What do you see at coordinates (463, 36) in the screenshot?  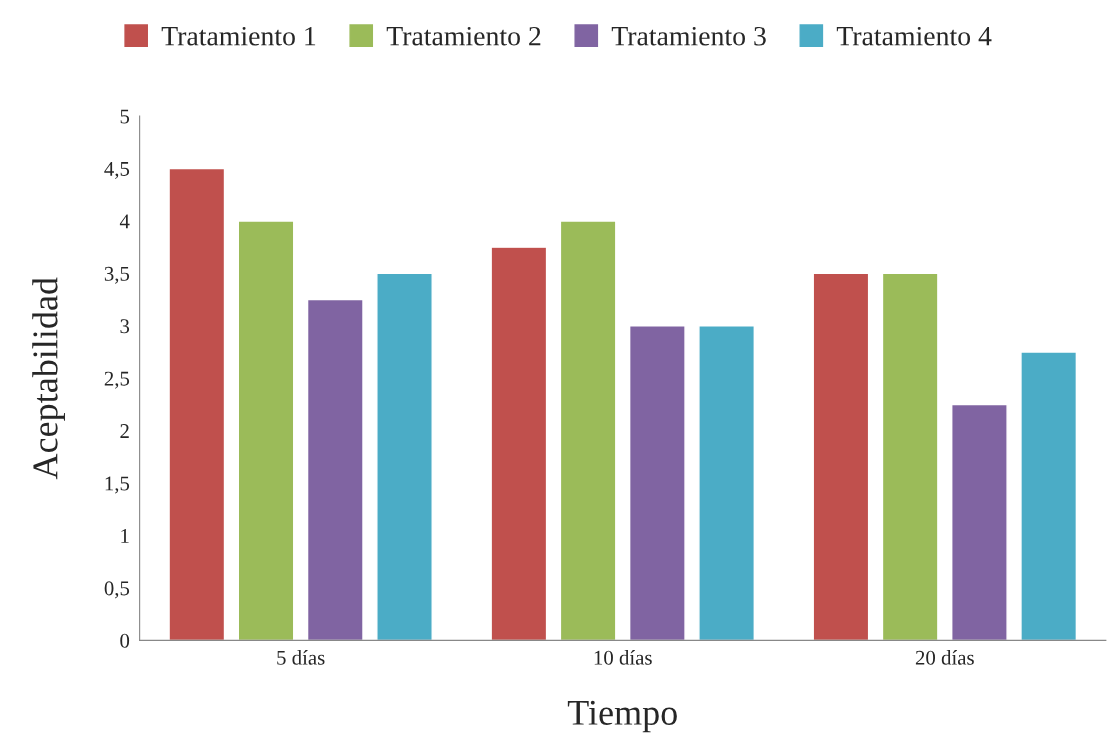 I see `legend-label: Tratamiento 2` at bounding box center [463, 36].